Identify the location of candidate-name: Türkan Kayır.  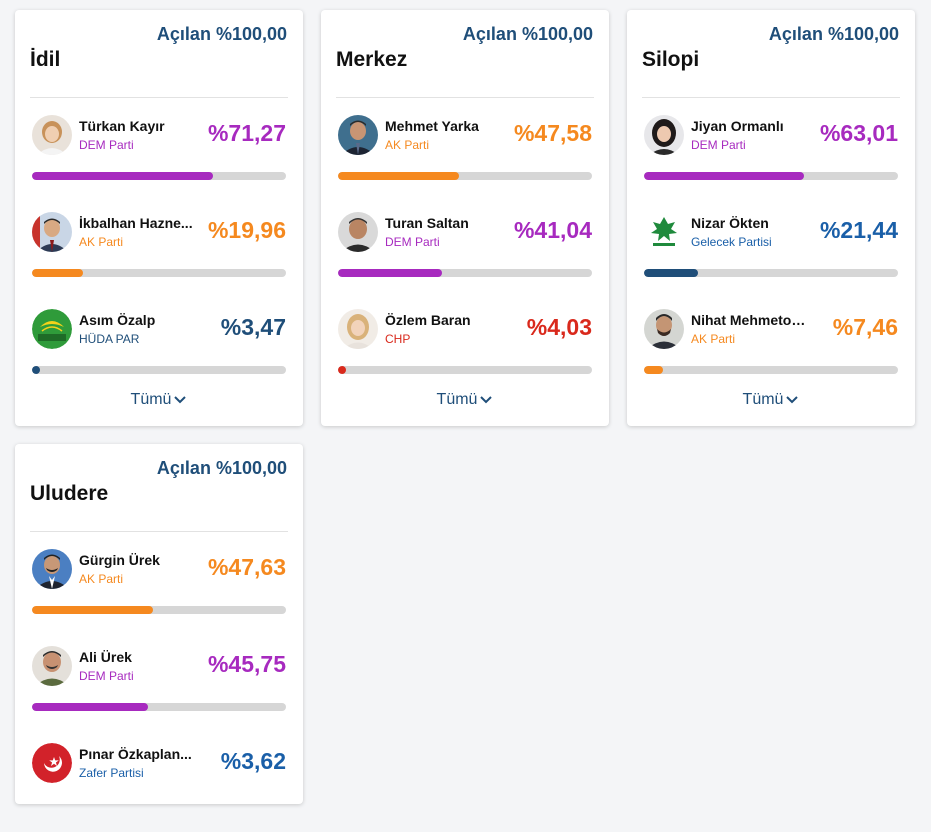
(122, 126).